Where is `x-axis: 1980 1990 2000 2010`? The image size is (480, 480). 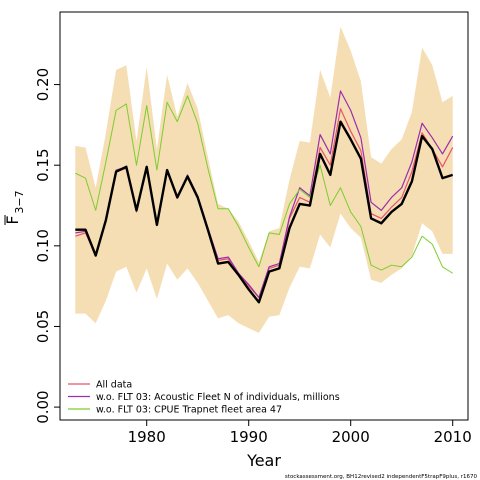
x-axis: 1980 1990 2000 2010 is located at coordinates (300, 433).